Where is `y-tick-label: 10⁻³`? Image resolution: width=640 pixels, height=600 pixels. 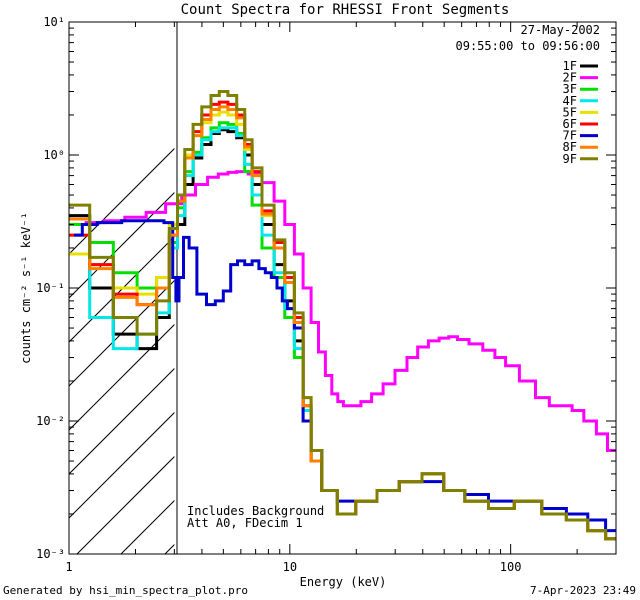 y-tick-label: 10⁻³ is located at coordinates (50, 554).